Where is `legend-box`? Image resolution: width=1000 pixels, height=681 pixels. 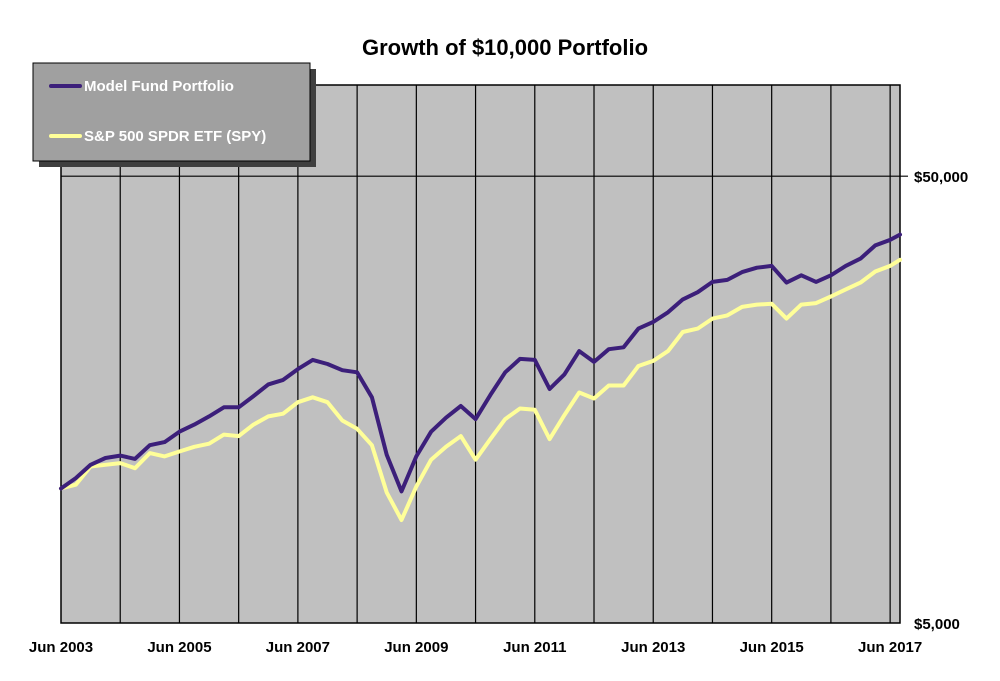
legend-box is located at coordinates (171, 112).